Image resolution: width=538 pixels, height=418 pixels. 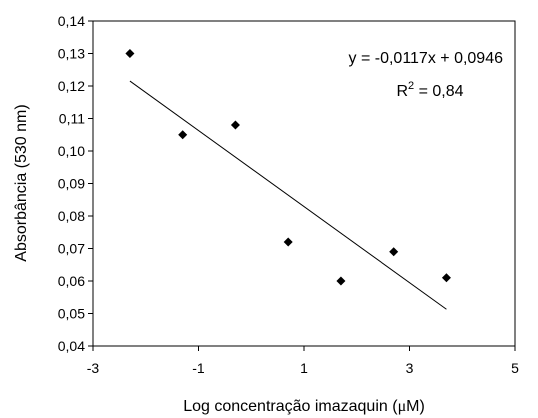 What do you see at coordinates (72, 119) in the screenshot?
I see `y-tick-label: 0,11` at bounding box center [72, 119].